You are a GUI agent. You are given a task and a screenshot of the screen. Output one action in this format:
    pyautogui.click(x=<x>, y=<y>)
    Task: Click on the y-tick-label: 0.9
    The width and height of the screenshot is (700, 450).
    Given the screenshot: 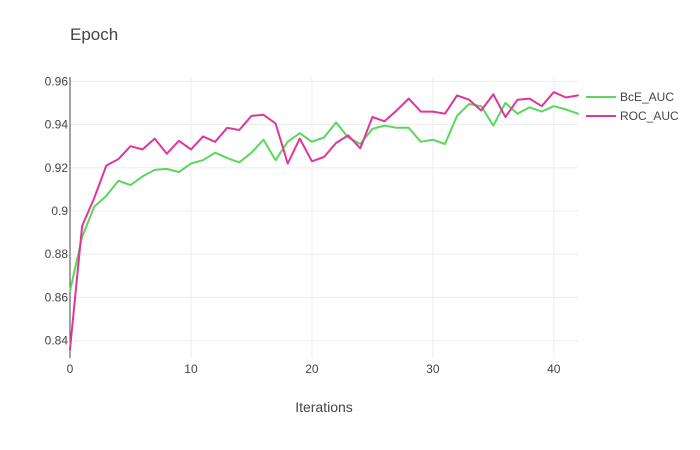 What is the action you would take?
    pyautogui.click(x=59, y=211)
    